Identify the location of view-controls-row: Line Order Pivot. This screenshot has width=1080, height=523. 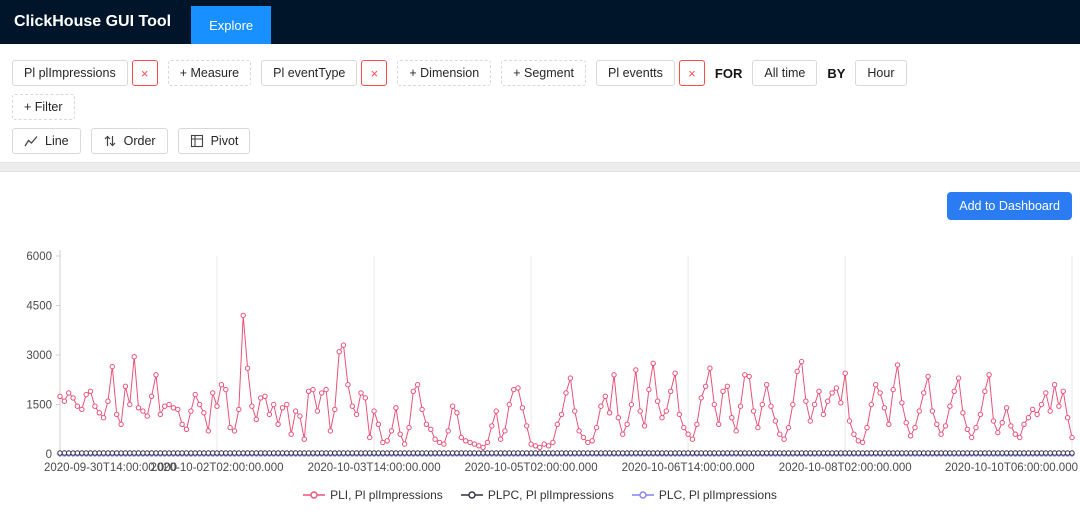
(540, 141).